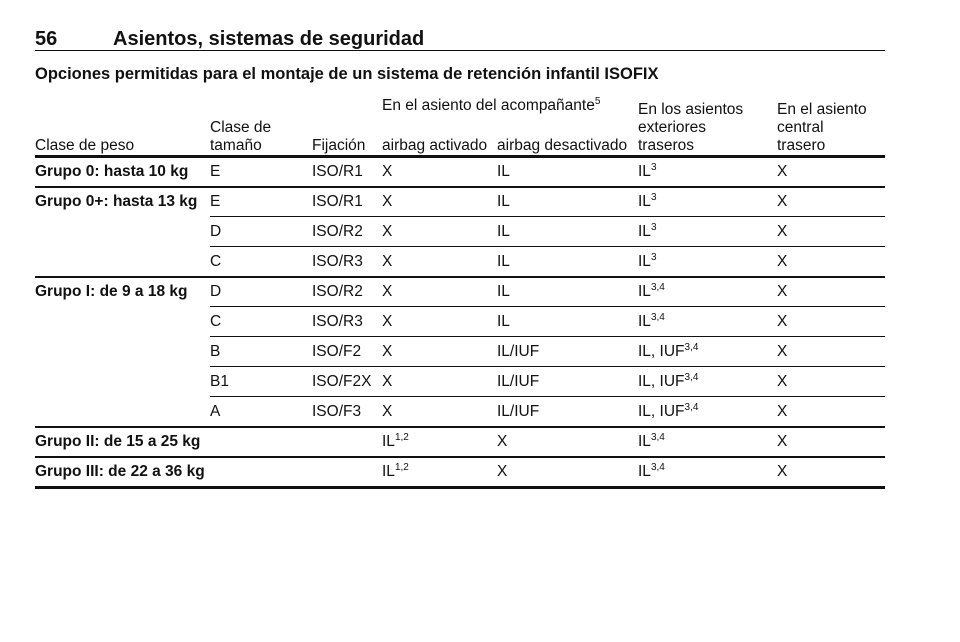  Describe the element at coordinates (801, 145) in the screenshot. I see `column-header: trasero` at that location.